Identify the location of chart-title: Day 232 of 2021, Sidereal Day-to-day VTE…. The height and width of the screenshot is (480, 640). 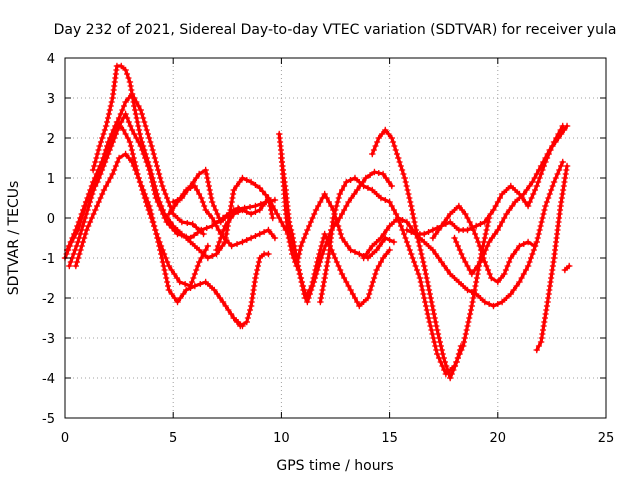
(335, 30).